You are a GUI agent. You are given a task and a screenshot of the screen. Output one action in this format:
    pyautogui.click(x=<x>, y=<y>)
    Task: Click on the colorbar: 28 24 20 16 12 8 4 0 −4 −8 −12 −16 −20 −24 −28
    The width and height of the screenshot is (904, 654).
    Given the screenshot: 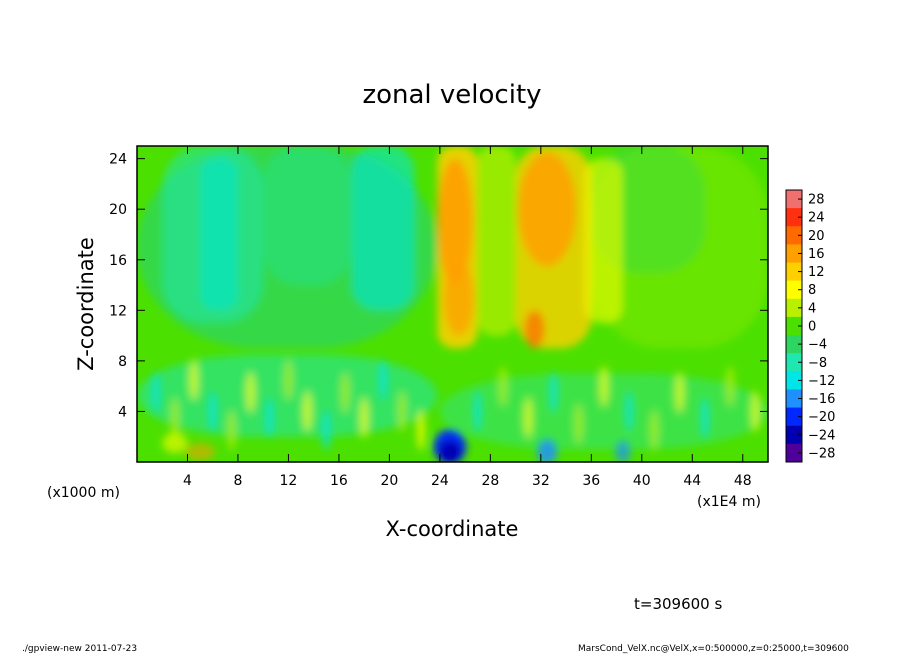 What is the action you would take?
    pyautogui.click(x=810, y=326)
    